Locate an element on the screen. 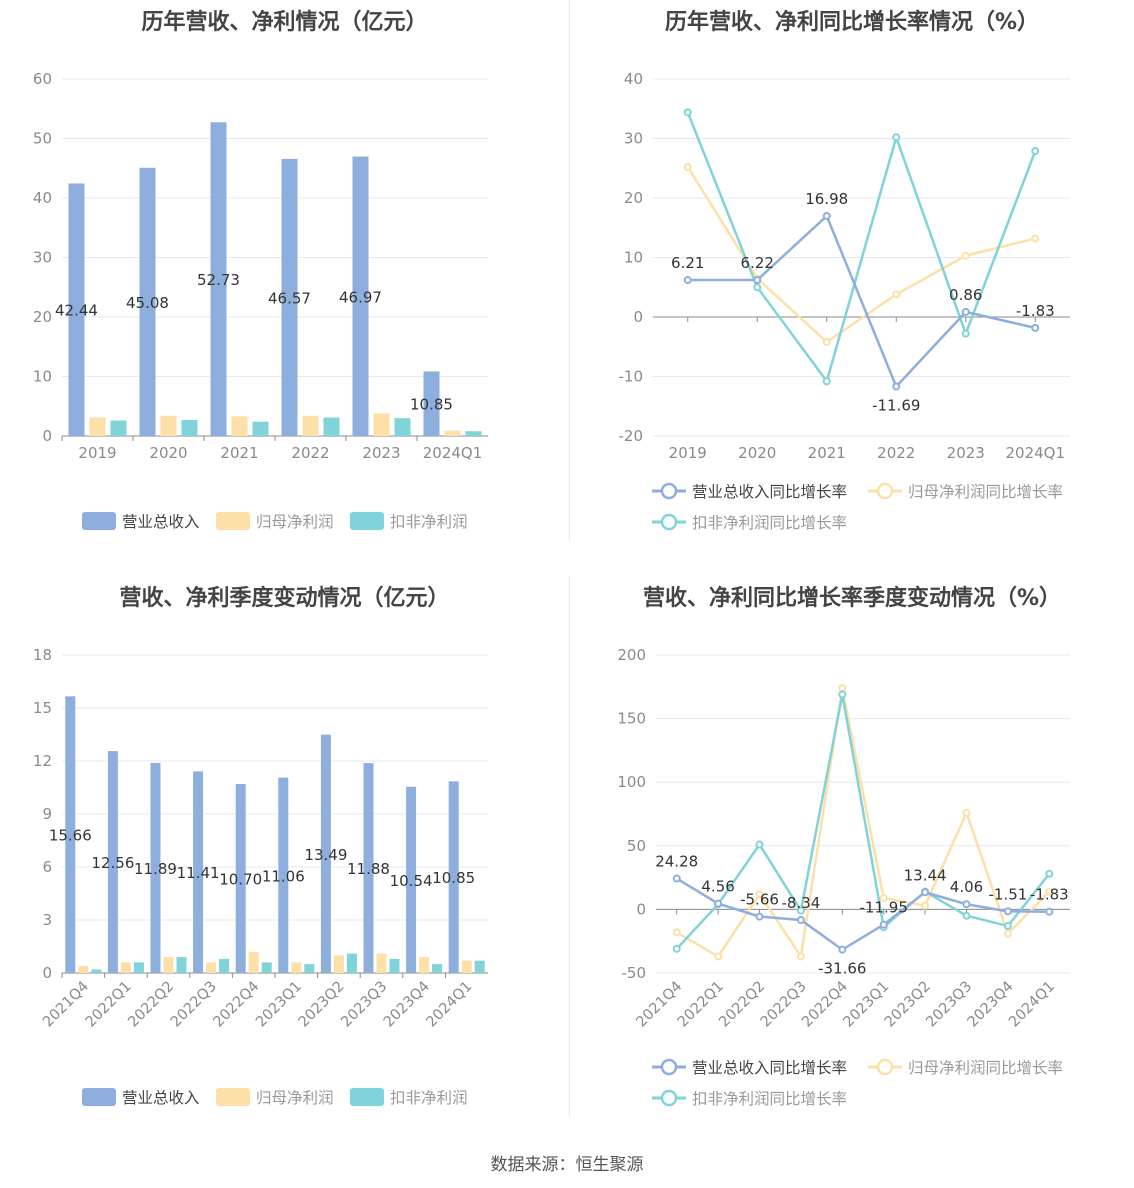  data-label: 4.56 is located at coordinates (717, 887).